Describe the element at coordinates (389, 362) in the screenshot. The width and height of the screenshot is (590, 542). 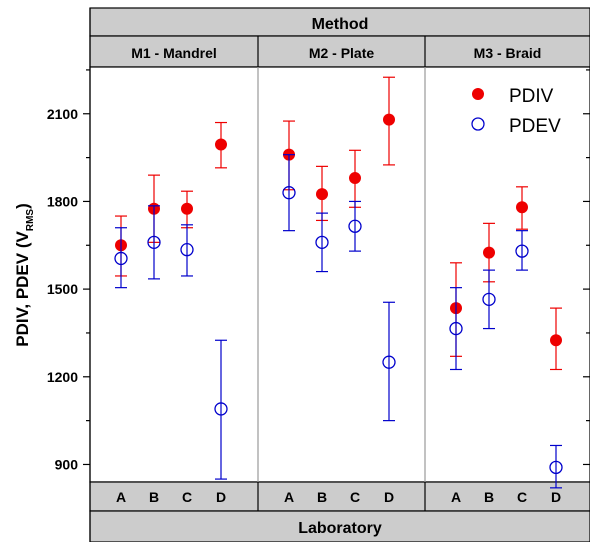
I see `point-pdev-2-D` at that location.